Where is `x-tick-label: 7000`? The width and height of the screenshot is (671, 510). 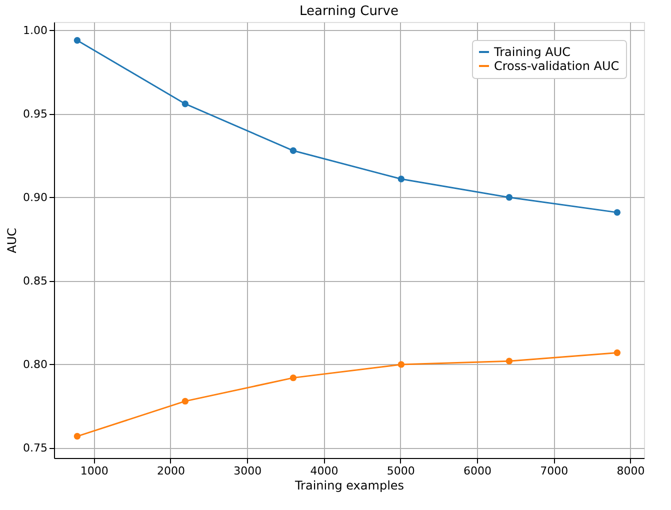
x-tick-label: 7000 is located at coordinates (554, 471).